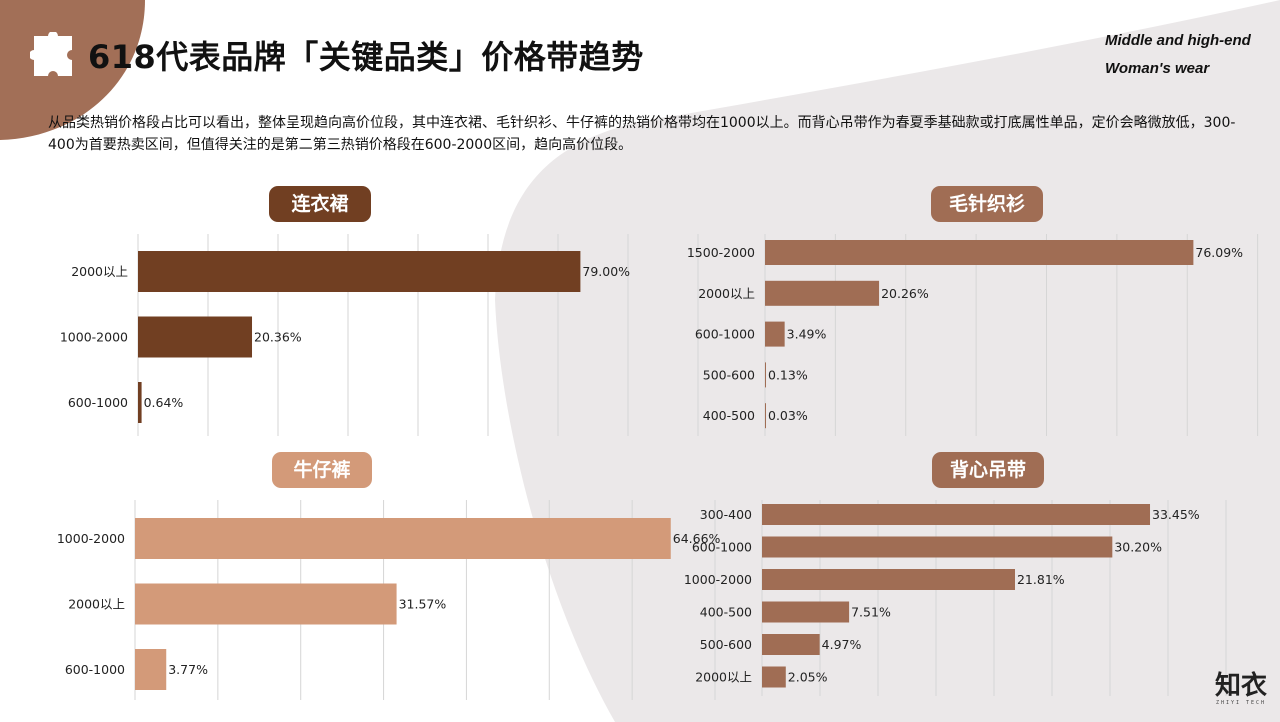 The height and width of the screenshot is (722, 1280). I want to click on data-label: 3.77%, so click(188, 669).